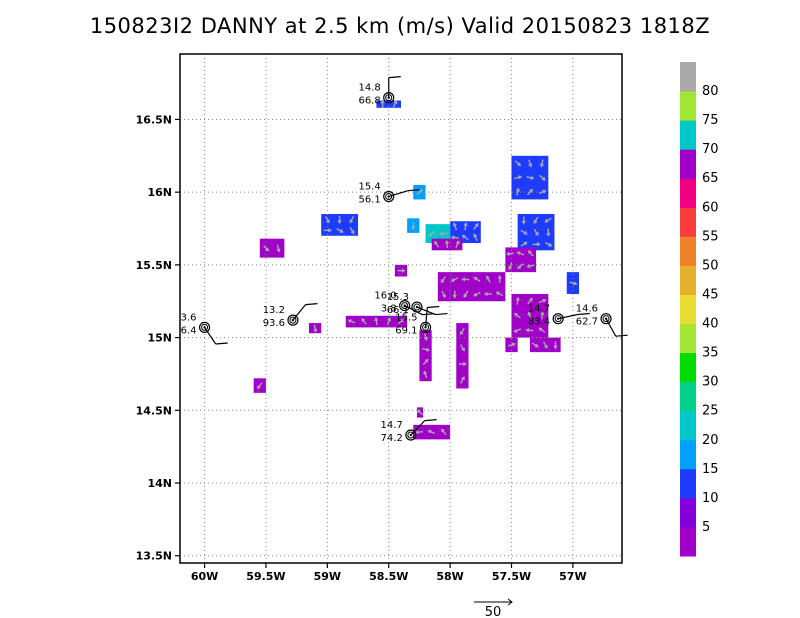 This screenshot has height=618, width=800. I want to click on station-label-top: 16.0, so click(385, 296).